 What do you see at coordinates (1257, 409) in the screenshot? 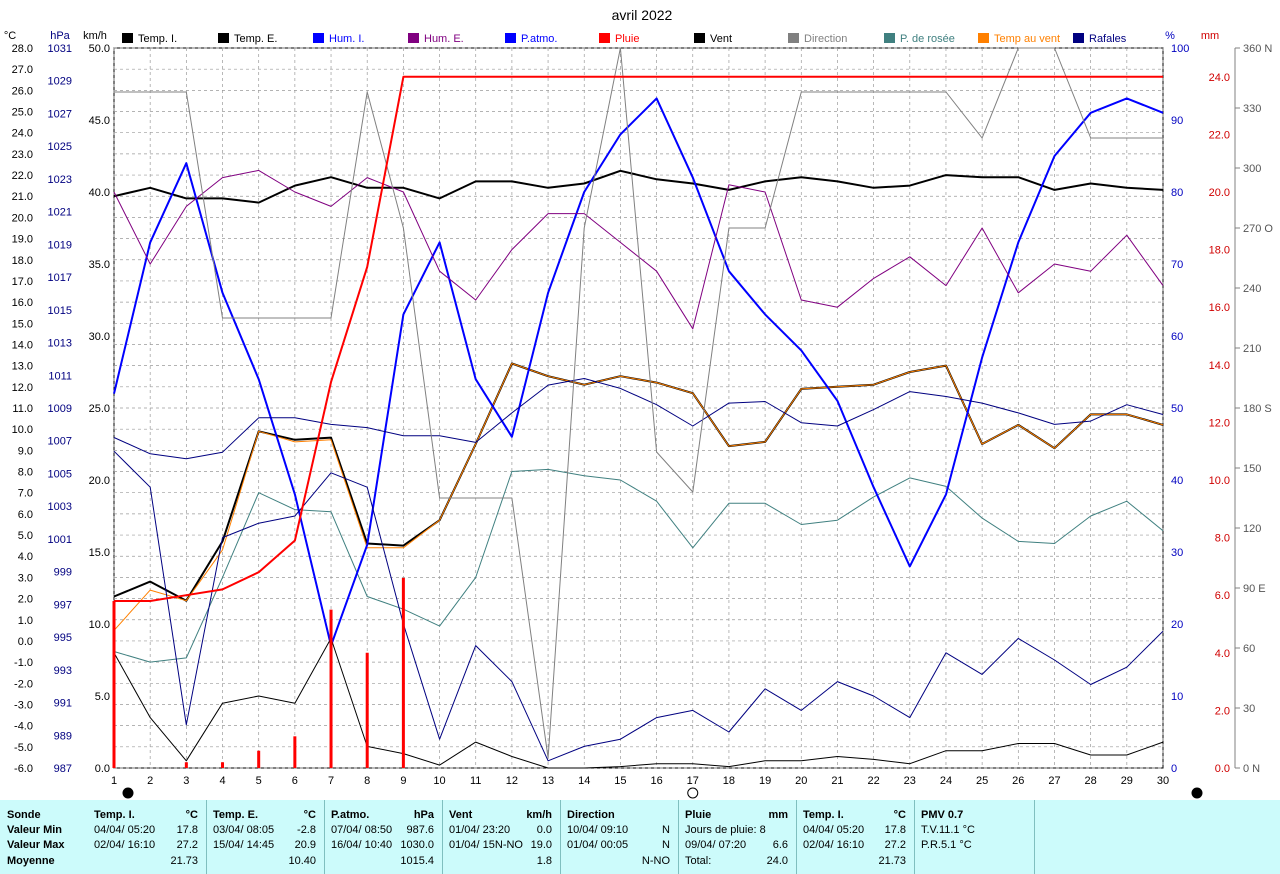
I see `tick-label-direction: 180 S` at bounding box center [1257, 409].